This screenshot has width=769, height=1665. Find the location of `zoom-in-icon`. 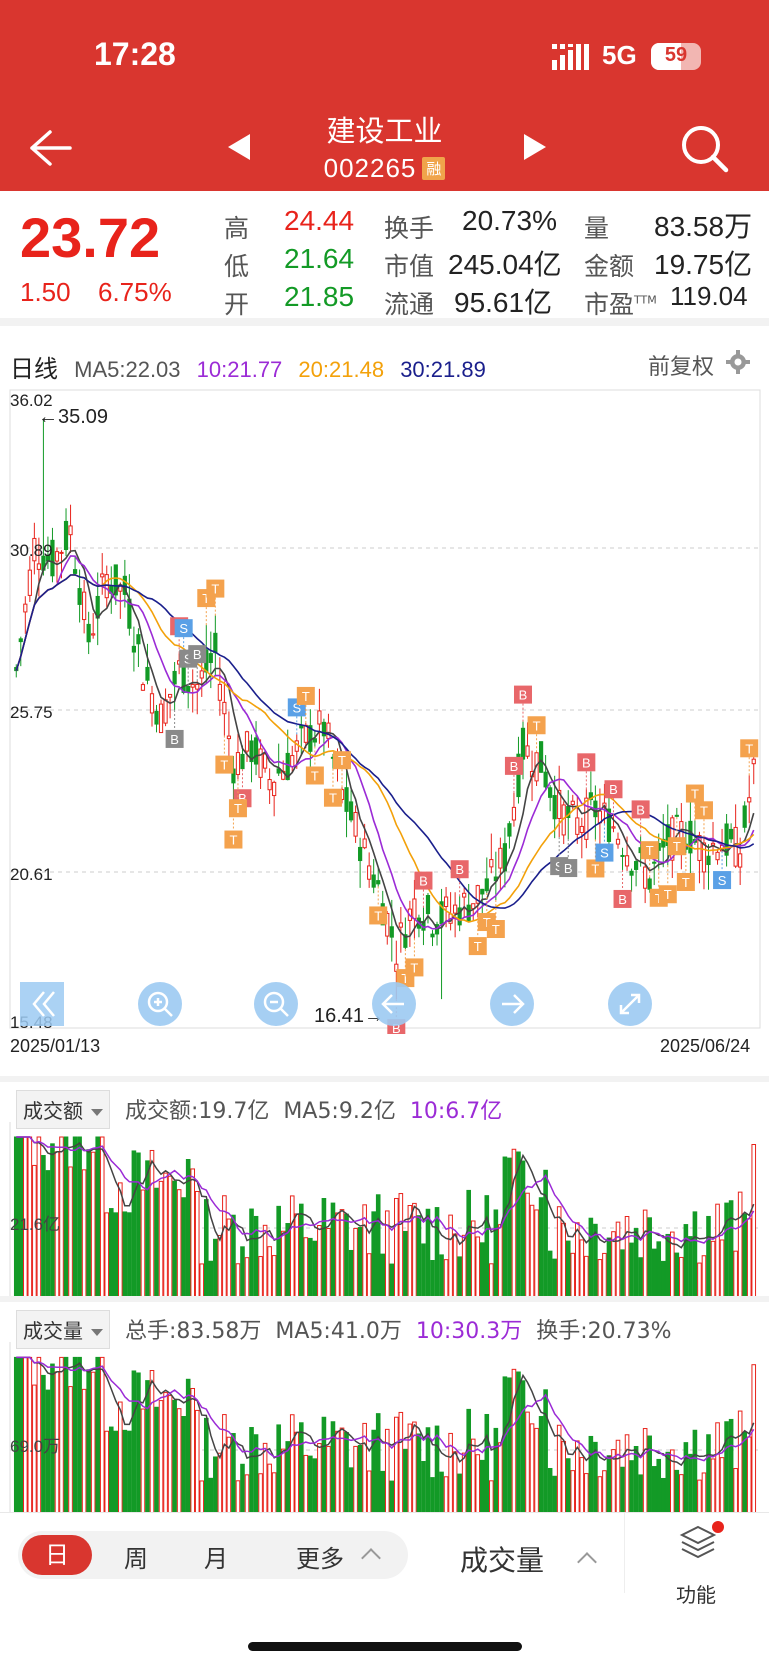

zoom-in-icon is located at coordinates (160, 1004).